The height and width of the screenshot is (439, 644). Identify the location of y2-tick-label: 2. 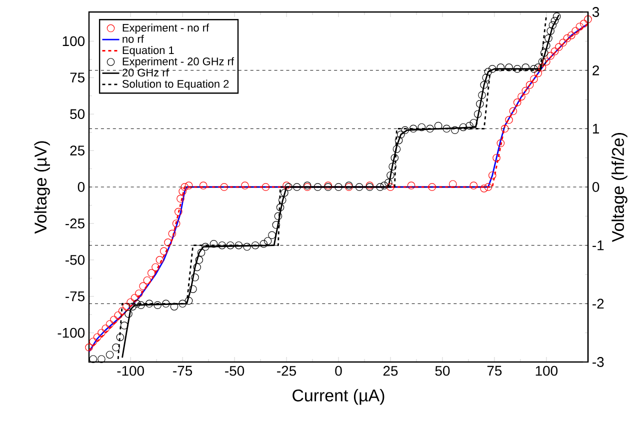
(595, 70).